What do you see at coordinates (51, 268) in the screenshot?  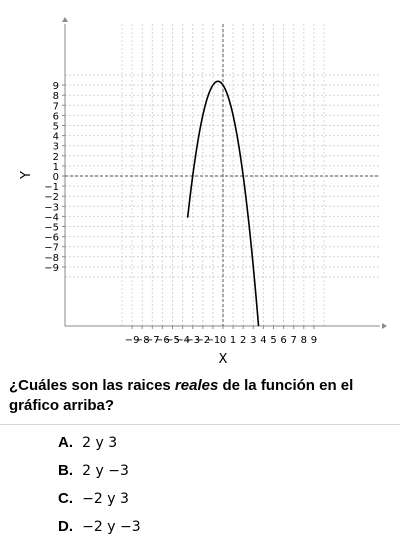 I see `y-tick-label: −9` at bounding box center [51, 268].